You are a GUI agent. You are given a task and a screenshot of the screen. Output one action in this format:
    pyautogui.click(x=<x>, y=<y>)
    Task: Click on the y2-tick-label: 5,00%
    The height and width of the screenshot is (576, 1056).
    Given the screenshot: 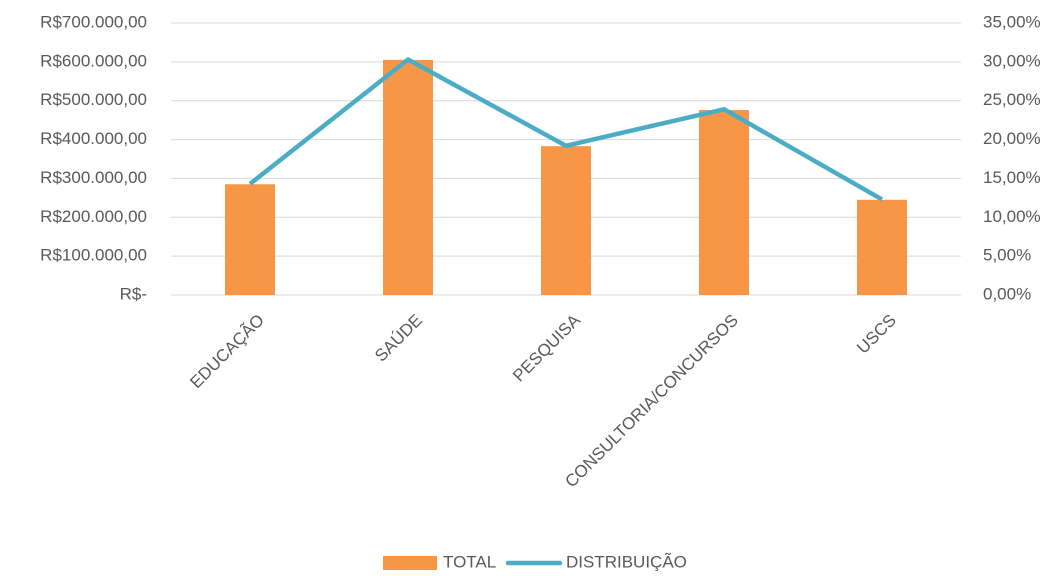 What is the action you would take?
    pyautogui.click(x=1007, y=255)
    